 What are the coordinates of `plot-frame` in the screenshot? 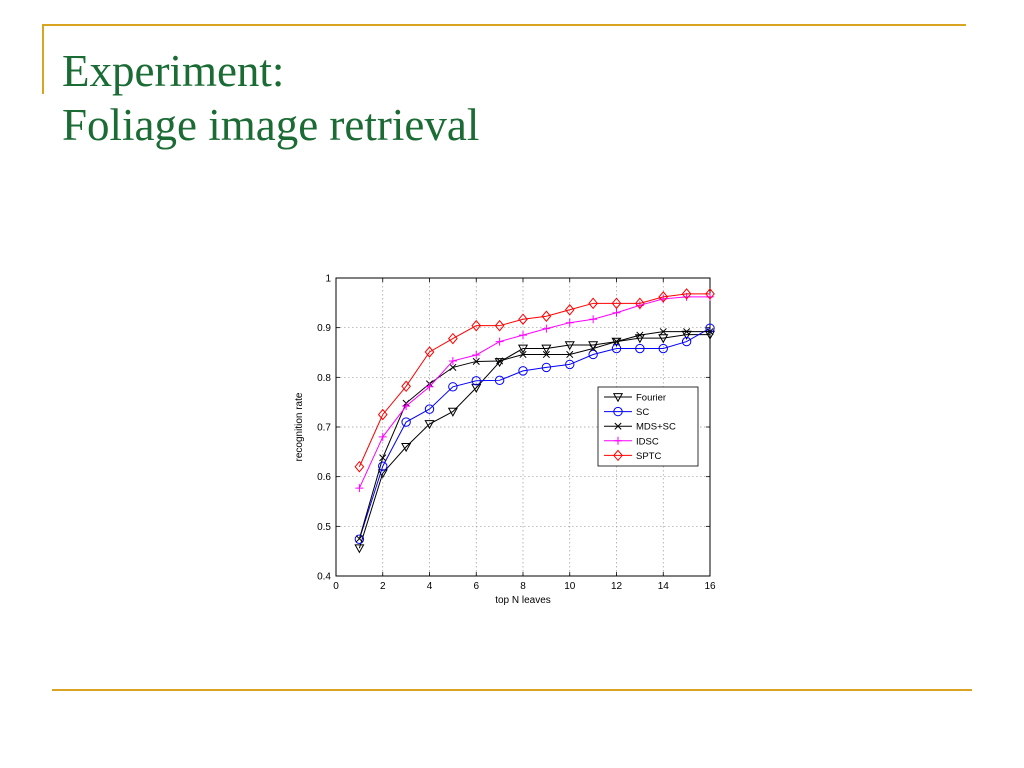 It's located at (523, 427).